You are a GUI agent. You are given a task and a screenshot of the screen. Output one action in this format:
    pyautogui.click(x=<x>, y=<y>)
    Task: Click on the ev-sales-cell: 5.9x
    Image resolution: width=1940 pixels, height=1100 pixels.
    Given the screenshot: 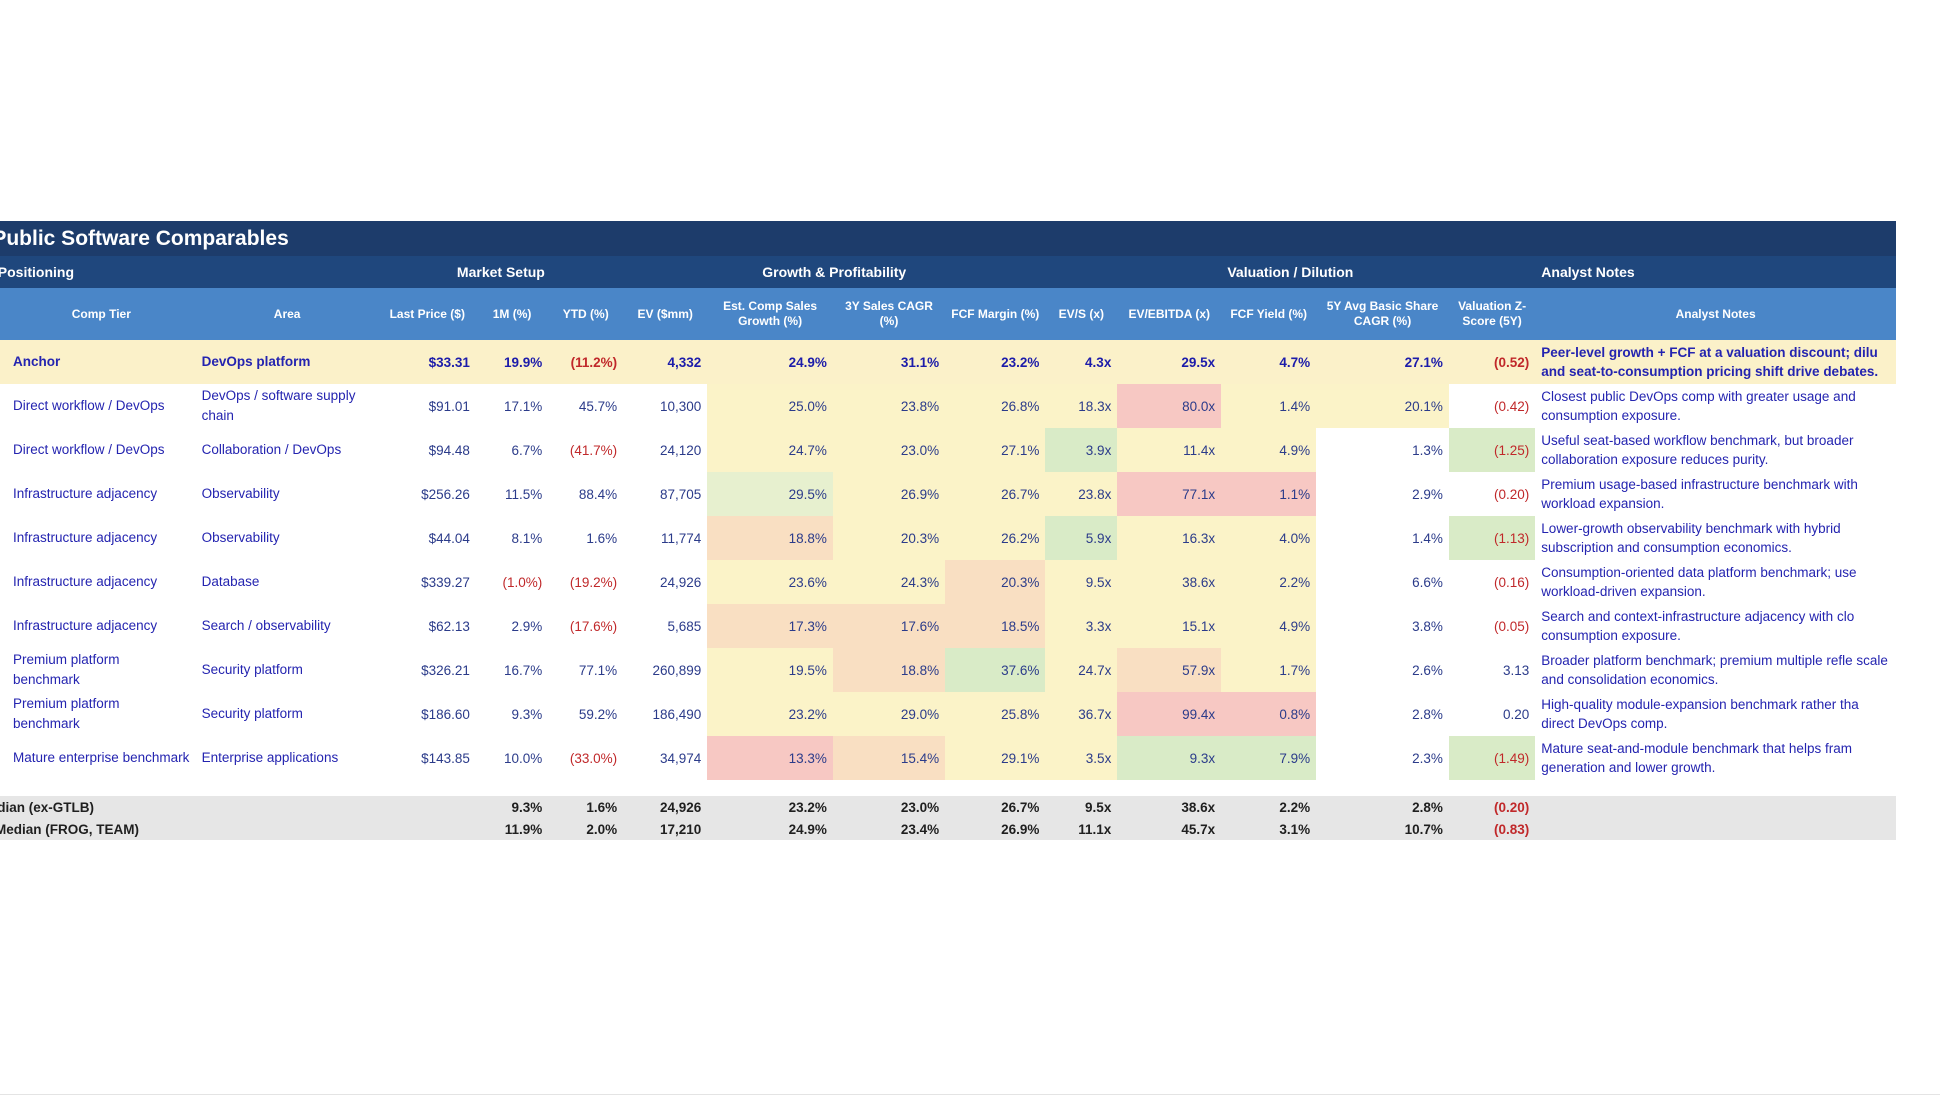 What is the action you would take?
    pyautogui.click(x=1081, y=538)
    